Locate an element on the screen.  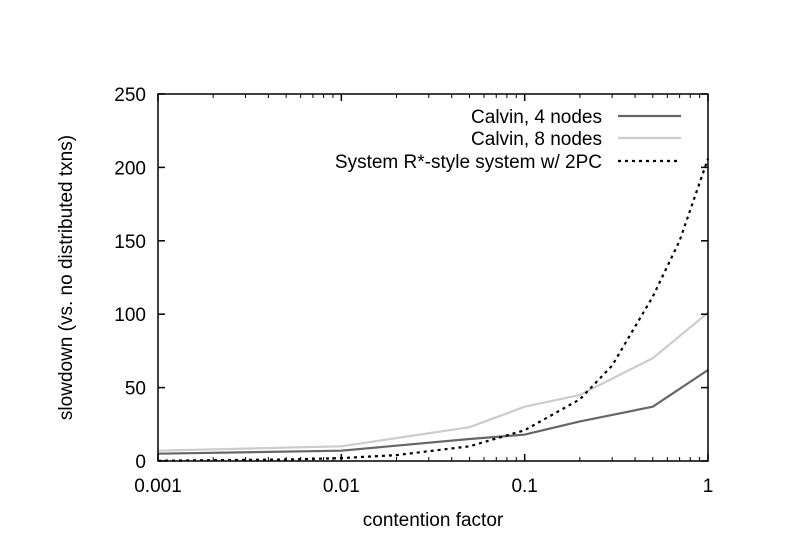
legend-label: Calvin, 8 nodes is located at coordinates (536, 139).